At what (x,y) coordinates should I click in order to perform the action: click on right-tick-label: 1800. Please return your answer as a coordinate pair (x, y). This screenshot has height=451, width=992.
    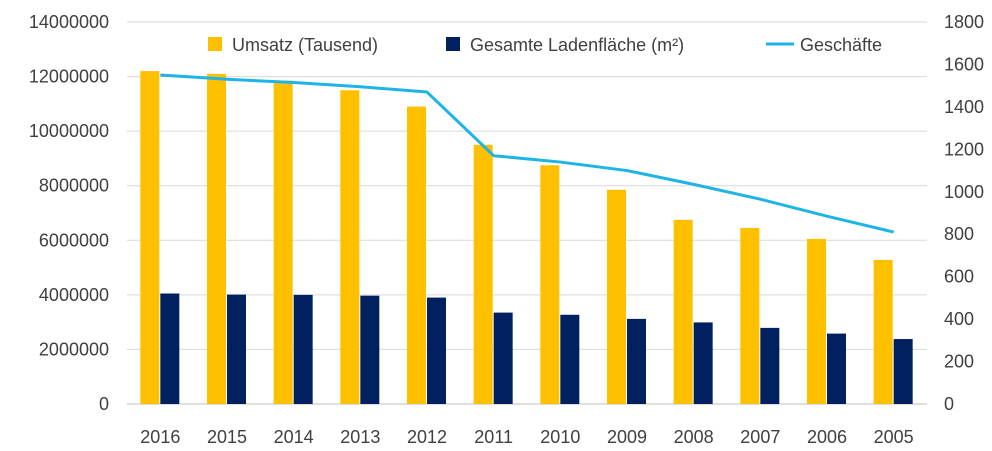
    Looking at the image, I should click on (964, 22).